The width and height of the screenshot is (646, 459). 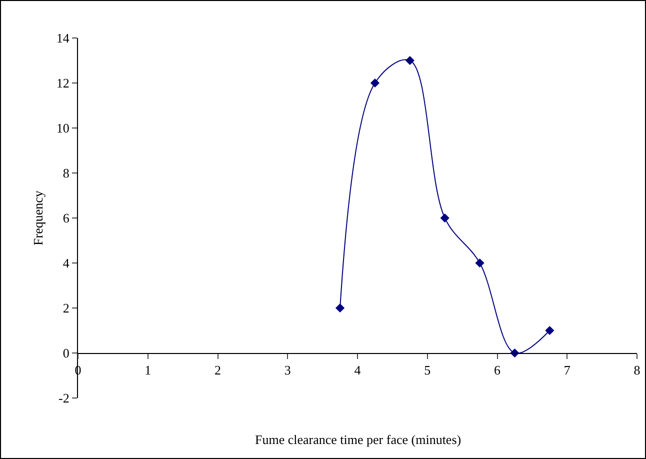 What do you see at coordinates (497, 370) in the screenshot?
I see `x-tick-label: 6` at bounding box center [497, 370].